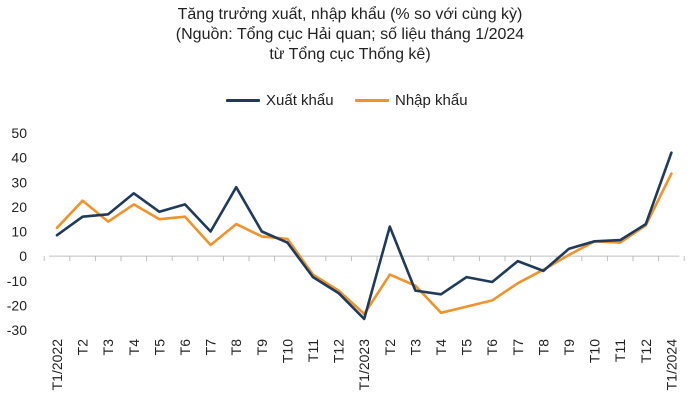 This screenshot has width=700, height=417. Describe the element at coordinates (19, 133) in the screenshot. I see `y-tick-label: 50` at that location.